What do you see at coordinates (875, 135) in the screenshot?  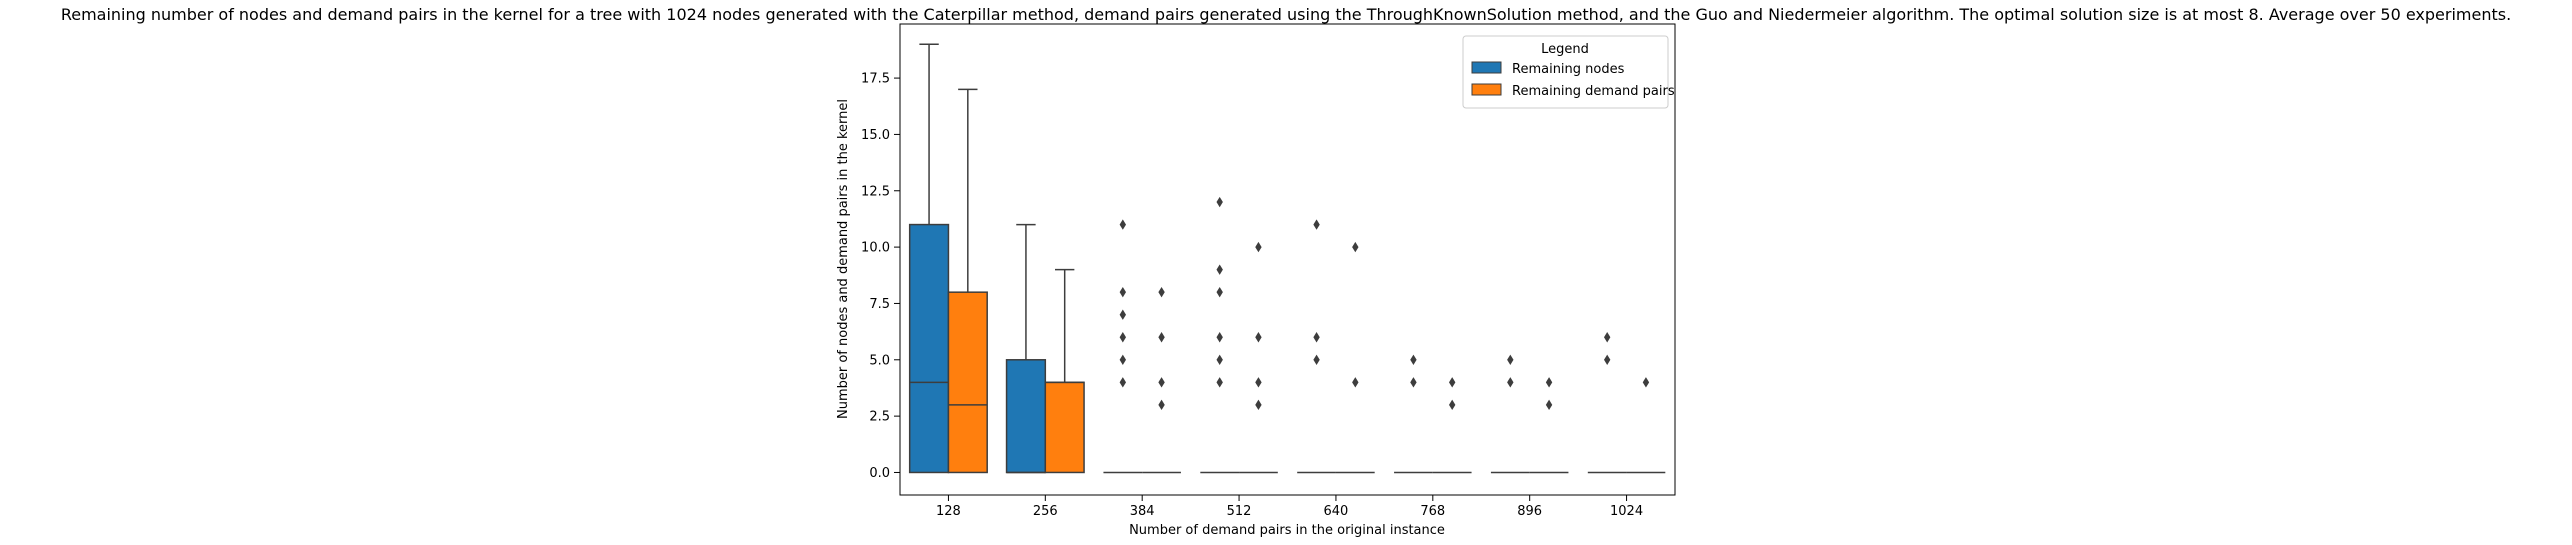 I see `y-tick-label: 15.0` at bounding box center [875, 135].